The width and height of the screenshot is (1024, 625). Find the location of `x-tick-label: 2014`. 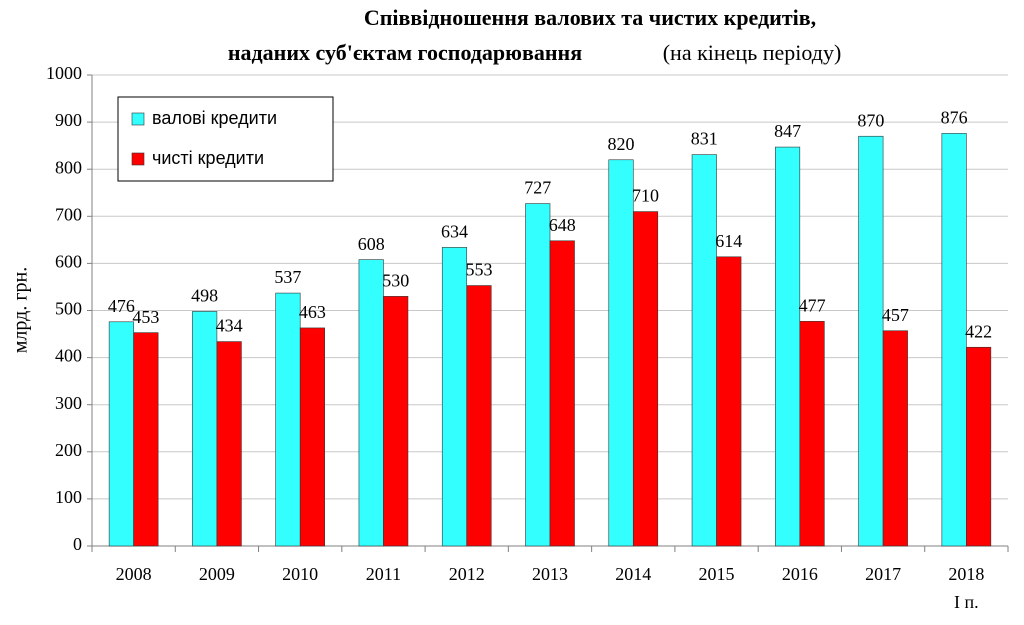

x-tick-label: 2014 is located at coordinates (633, 574).